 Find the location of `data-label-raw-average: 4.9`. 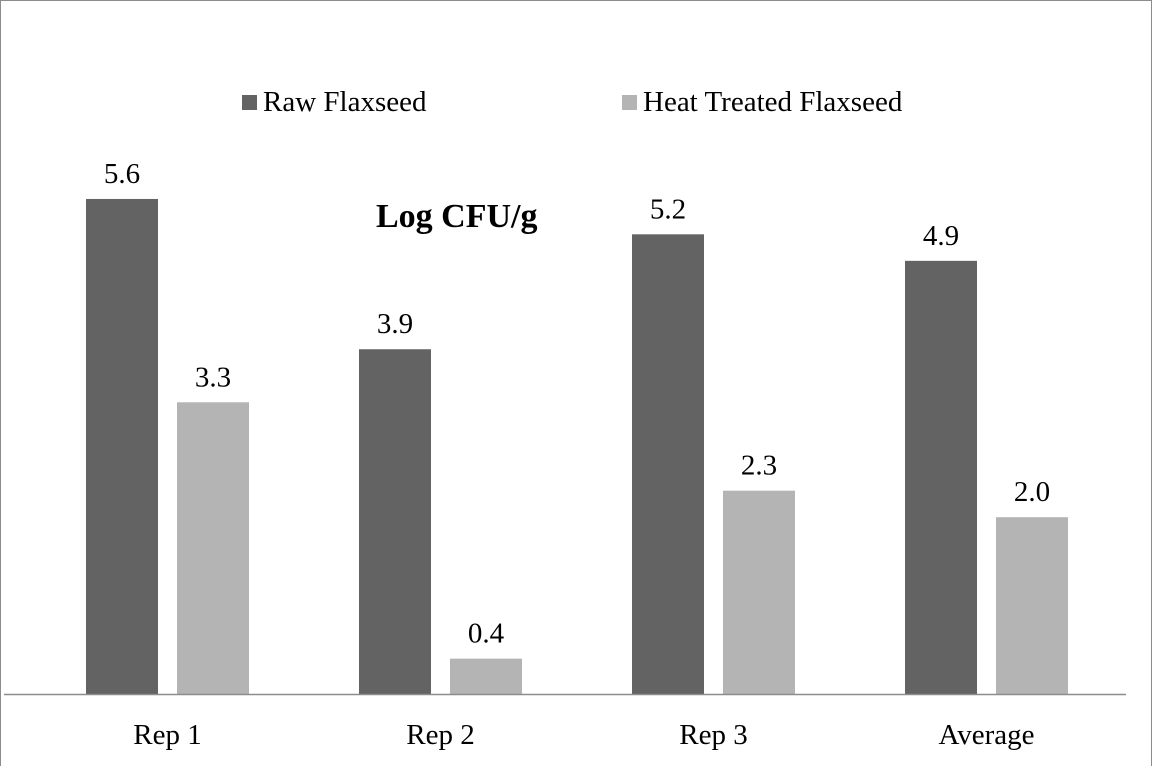

data-label-raw-average: 4.9 is located at coordinates (941, 236).